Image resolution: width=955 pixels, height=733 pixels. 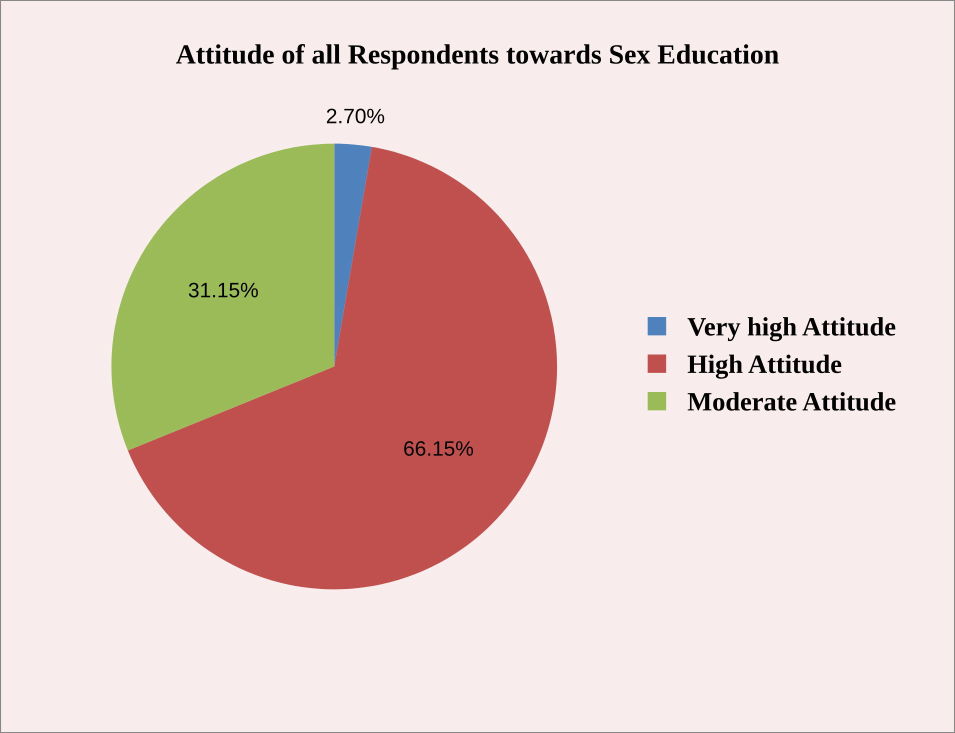 I want to click on legend-label: Moderate Attitude, so click(x=792, y=401).